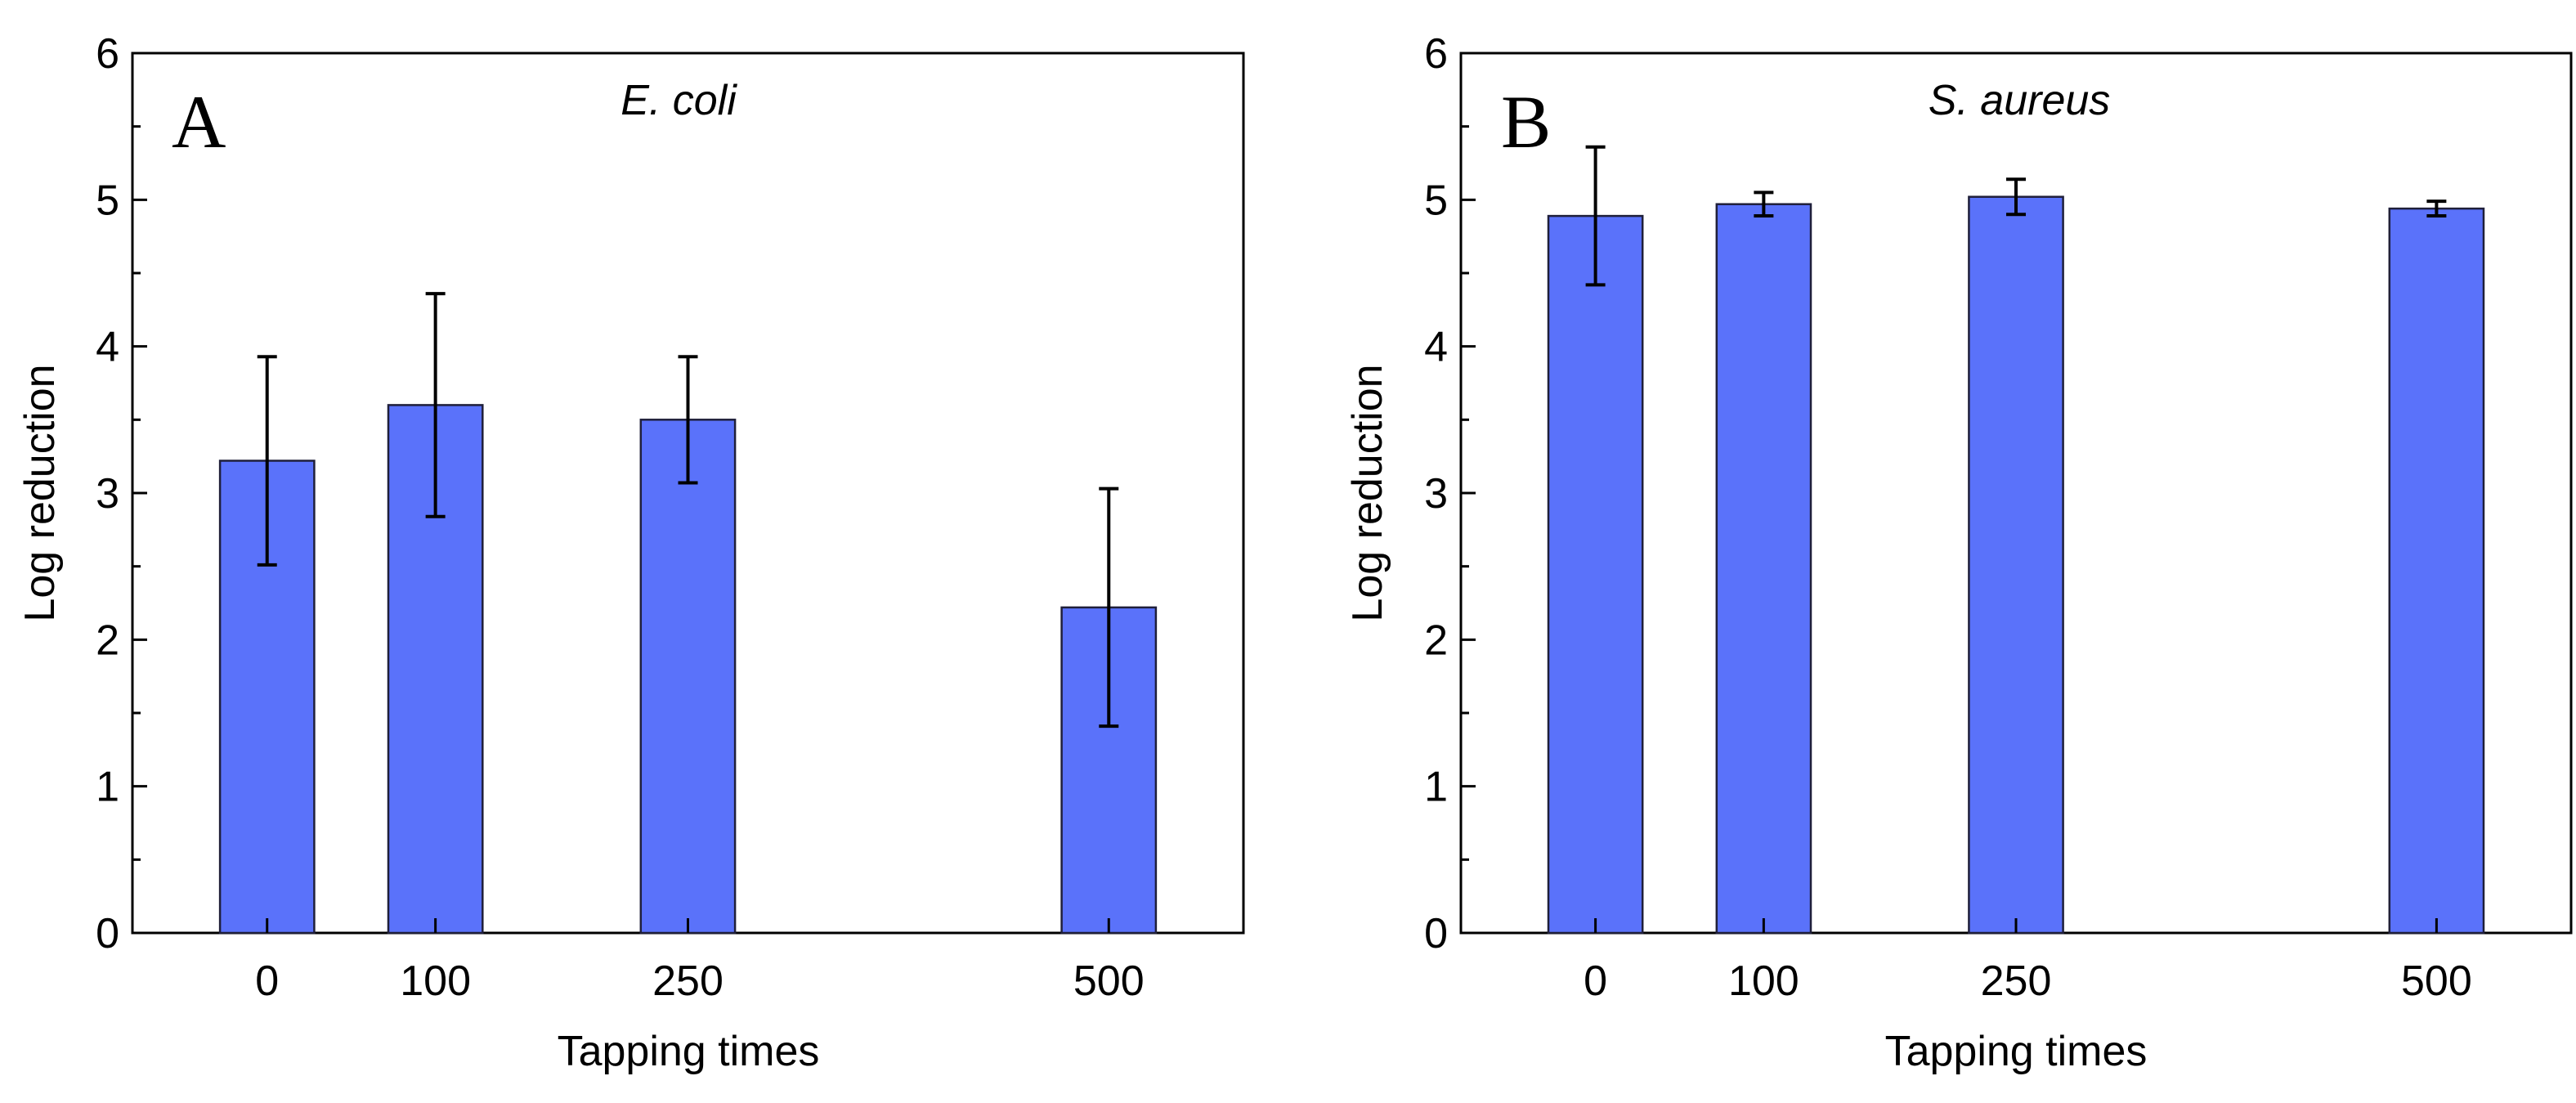  I want to click on panel-a-error-bars, so click(688, 510).